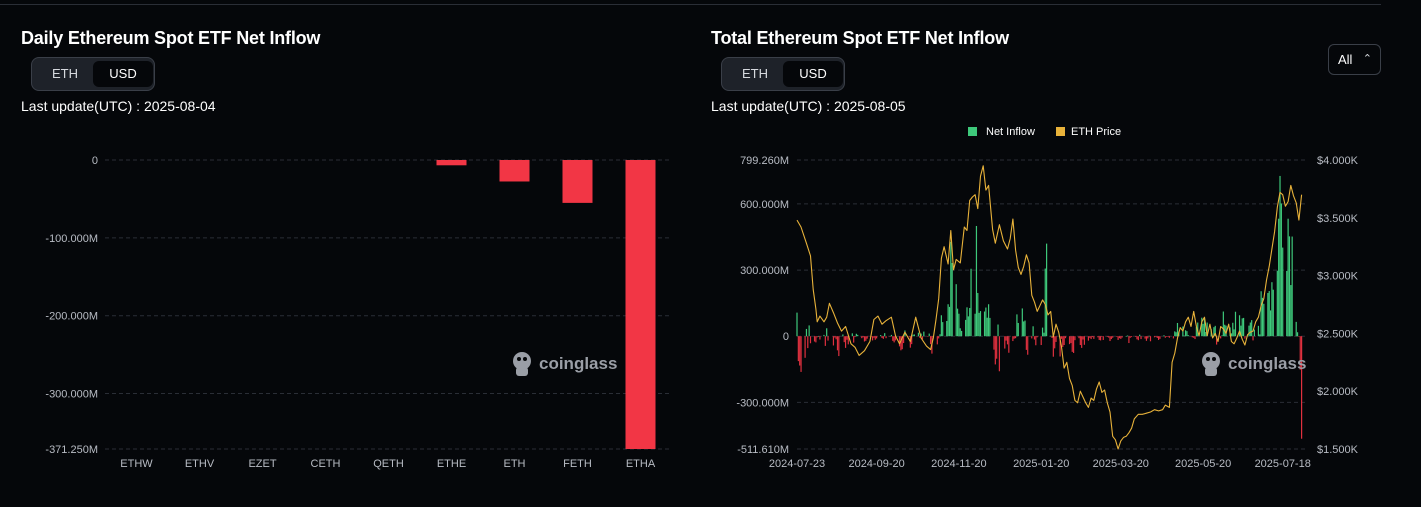 The height and width of the screenshot is (507, 1421). What do you see at coordinates (577, 181) in the screenshot?
I see `bar-feth` at bounding box center [577, 181].